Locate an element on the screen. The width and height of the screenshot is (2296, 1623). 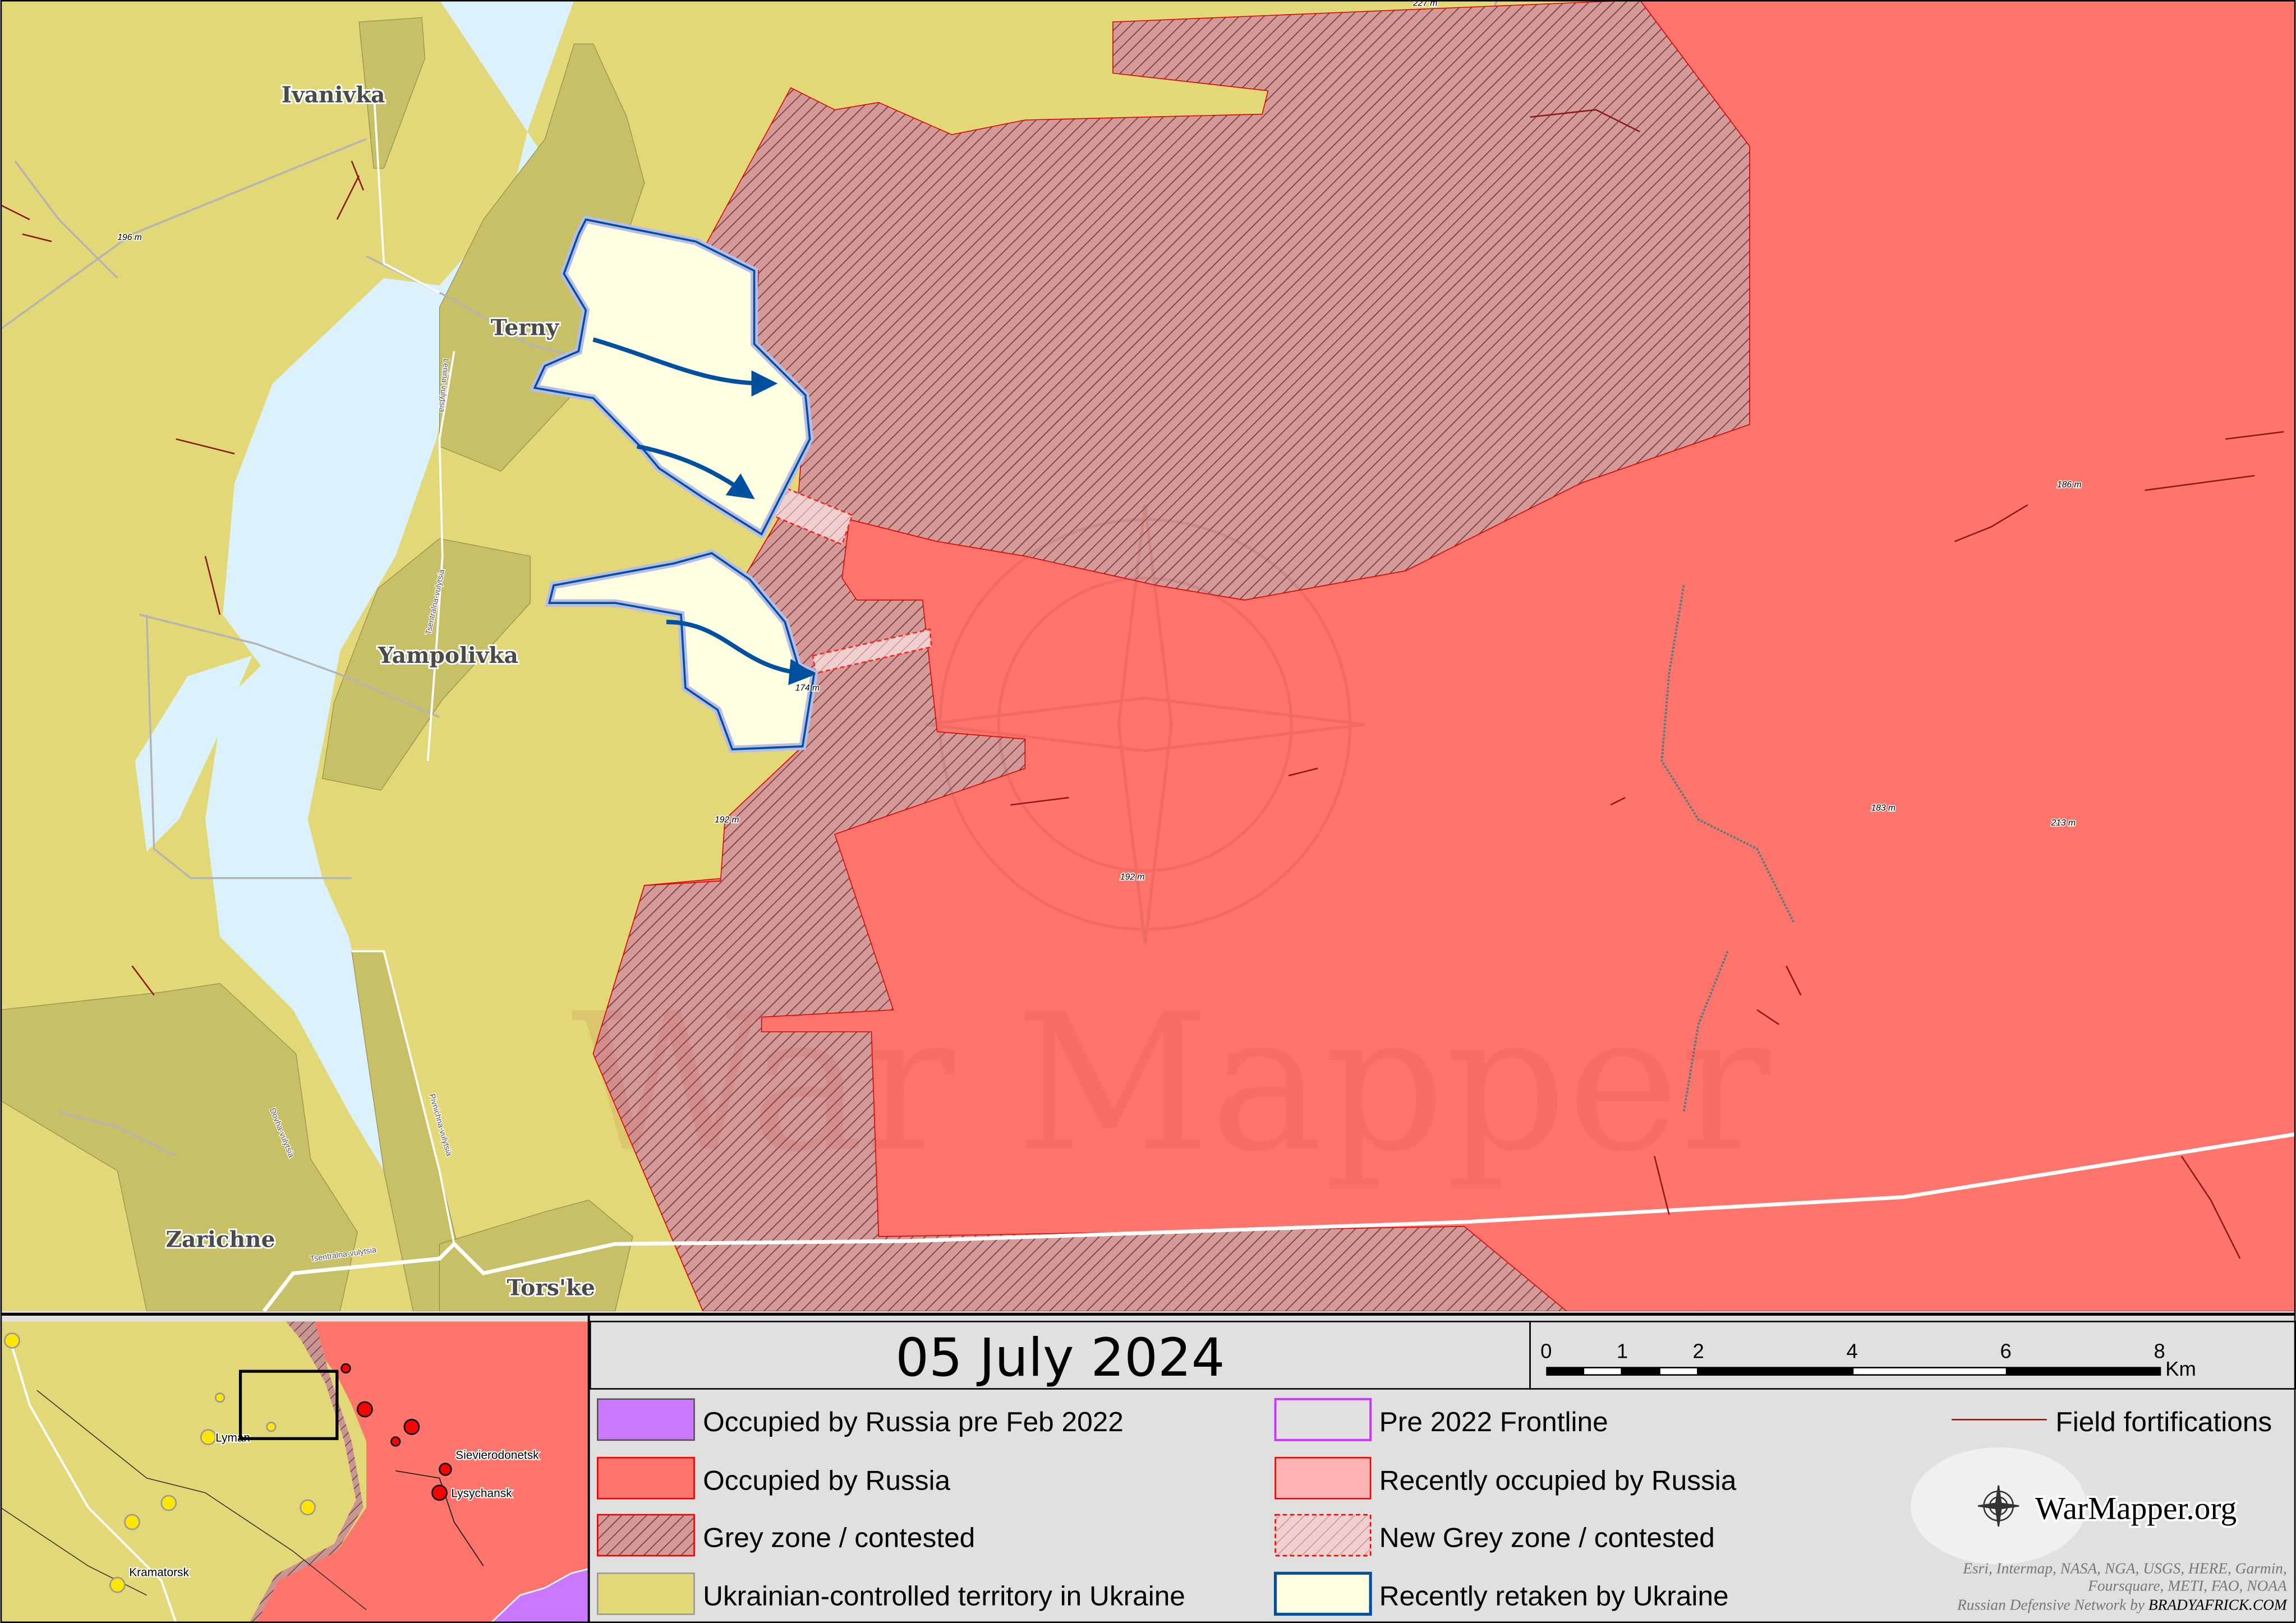
legend-item-occupied: Occupied by Russia is located at coordinates (774, 1478).